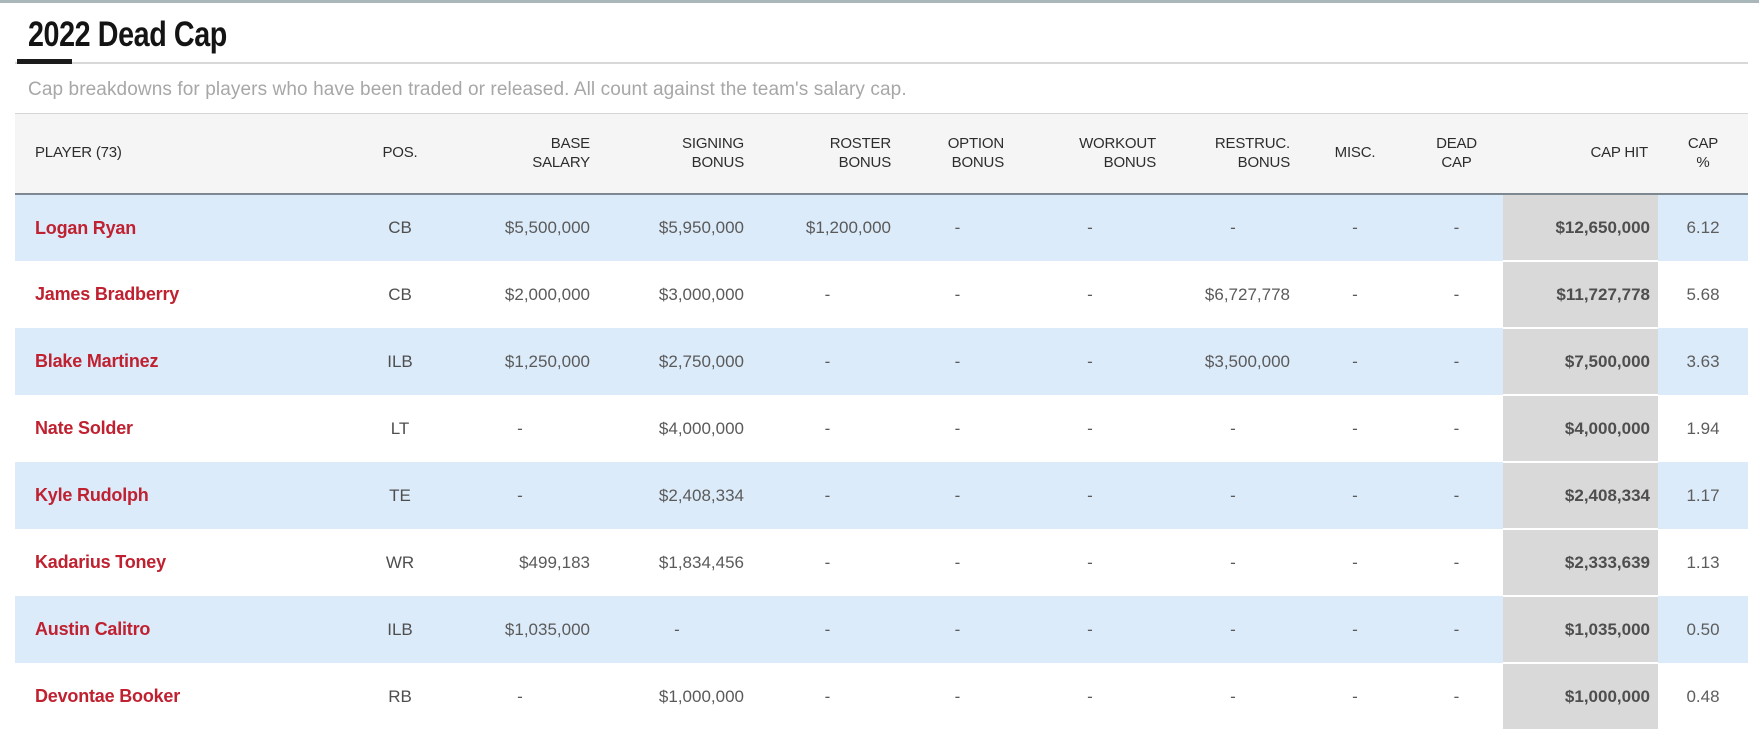 The width and height of the screenshot is (1759, 731). I want to click on player-link: Austin Calitro, so click(93, 629).